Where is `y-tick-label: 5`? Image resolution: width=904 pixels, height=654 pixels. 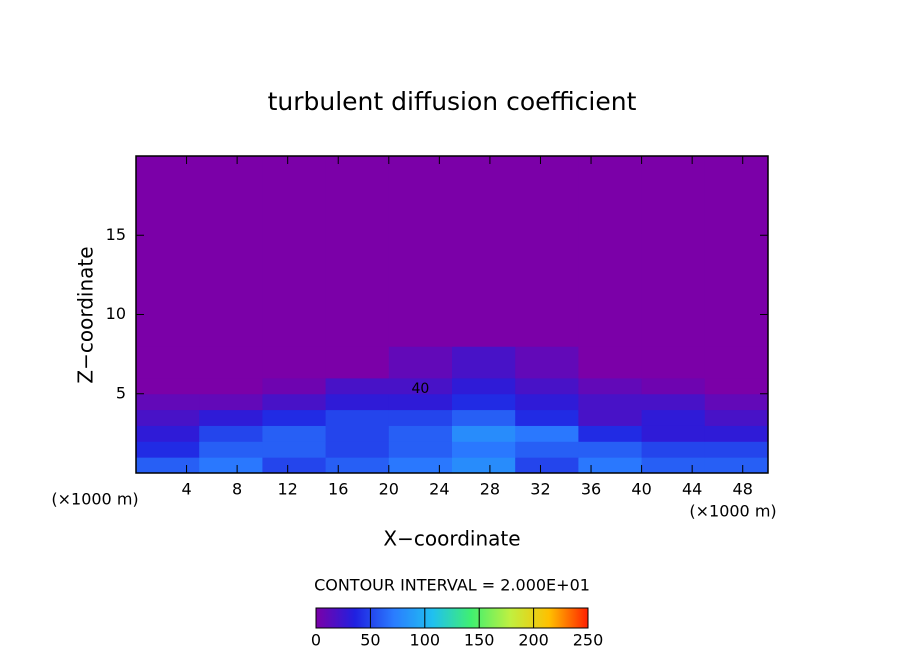 y-tick-label: 5 is located at coordinates (121, 392).